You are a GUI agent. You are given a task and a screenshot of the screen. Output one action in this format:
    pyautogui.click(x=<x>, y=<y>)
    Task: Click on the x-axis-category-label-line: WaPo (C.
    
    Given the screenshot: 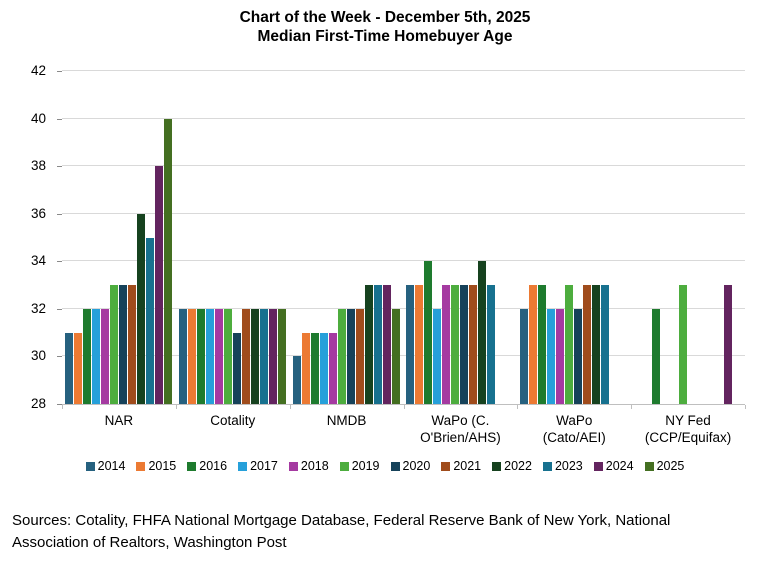 What is the action you would take?
    pyautogui.click(x=460, y=420)
    